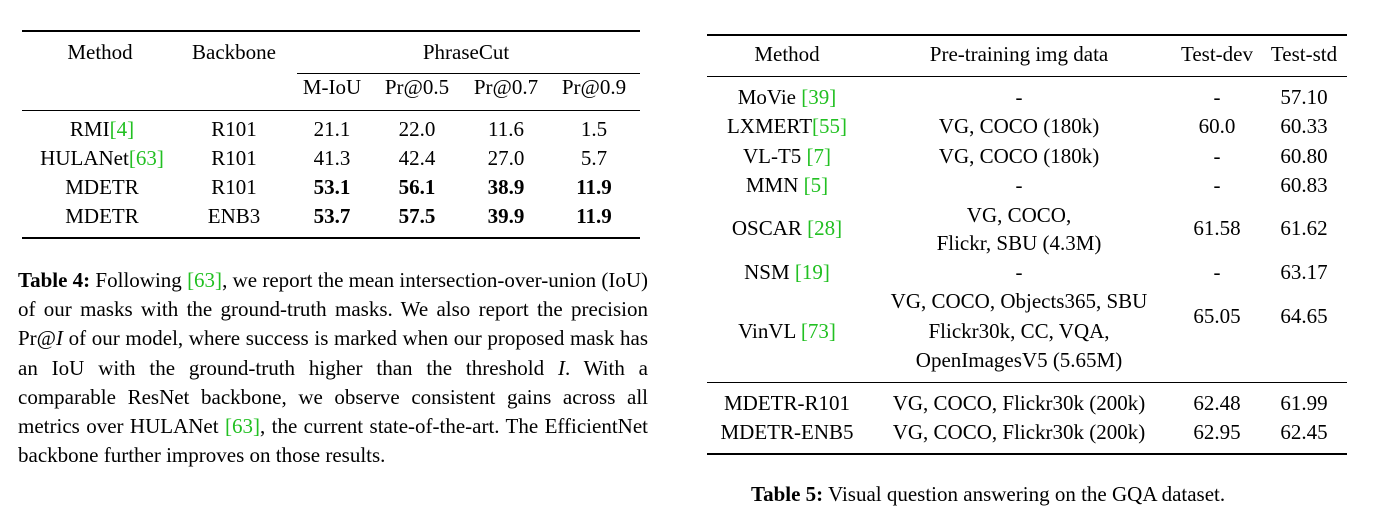 Image resolution: width=1373 pixels, height=519 pixels. I want to click on table-row-method: VinVL [73], so click(787, 331).